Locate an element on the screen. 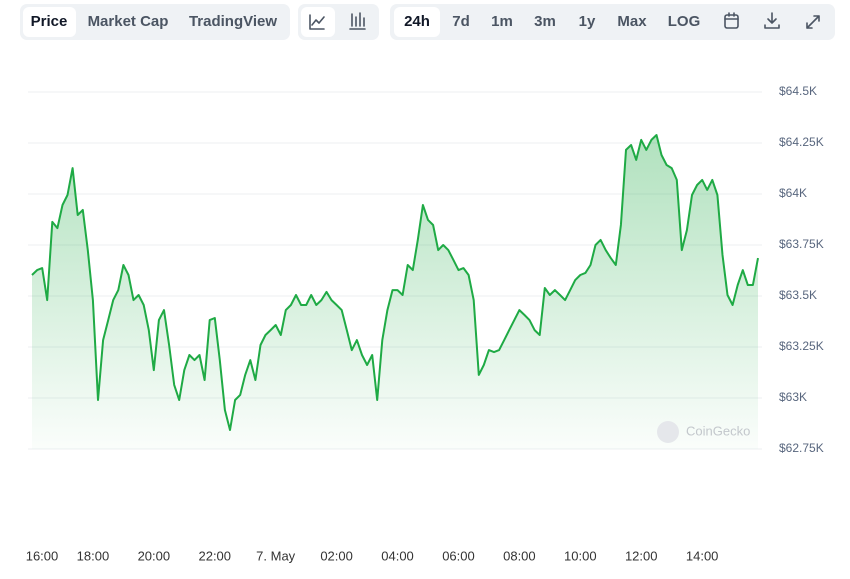 The width and height of the screenshot is (850, 579). y-tick-label: $63.75K is located at coordinates (801, 244).